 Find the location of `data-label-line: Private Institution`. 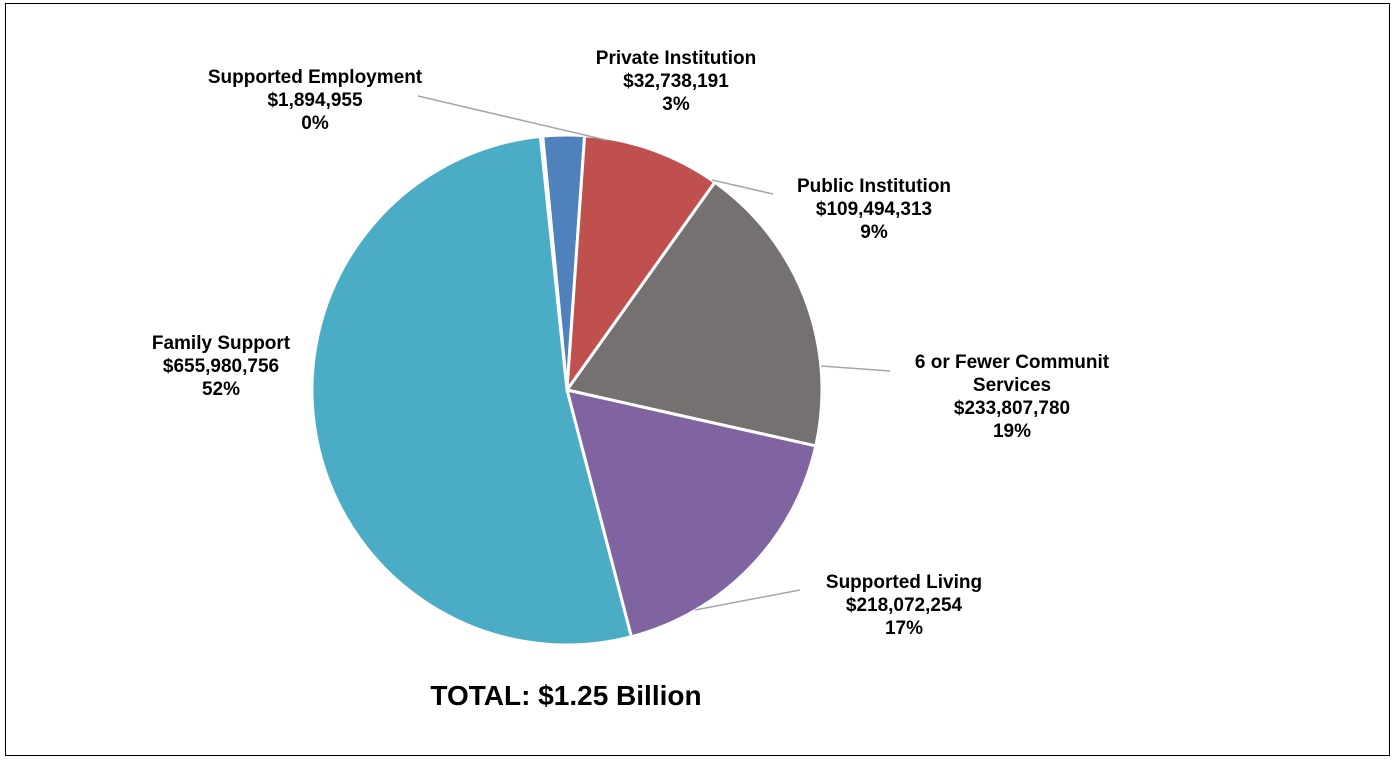

data-label-line: Private Institution is located at coordinates (676, 58).